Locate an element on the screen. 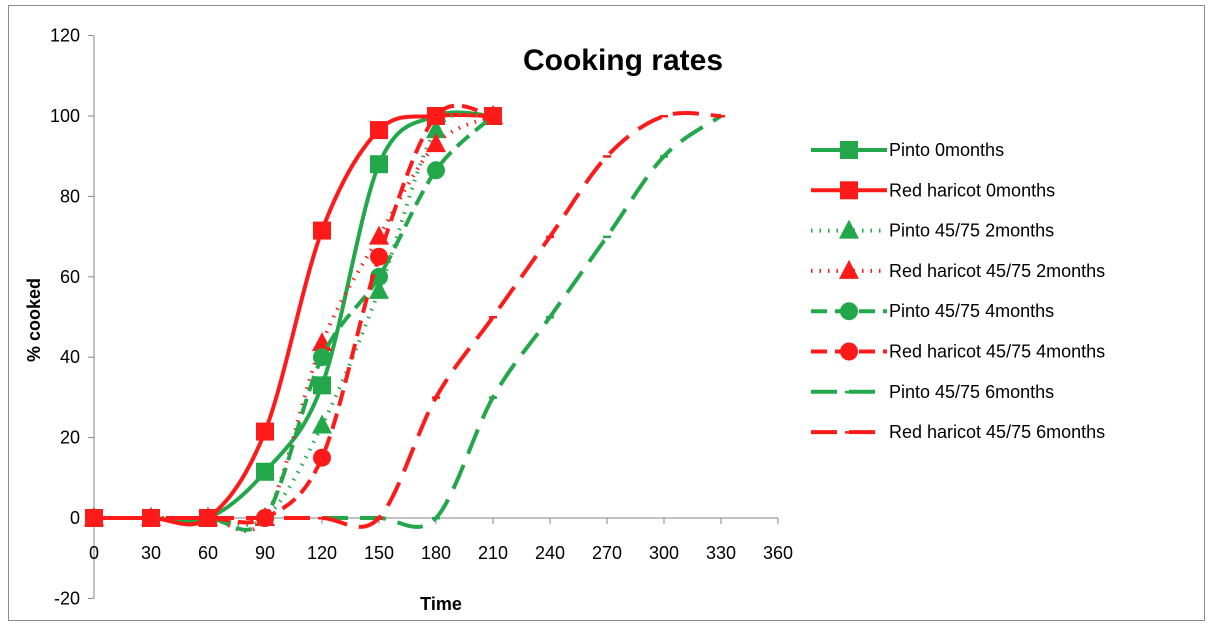  legend-item: Red haricot 45/75 2months is located at coordinates (958, 270).